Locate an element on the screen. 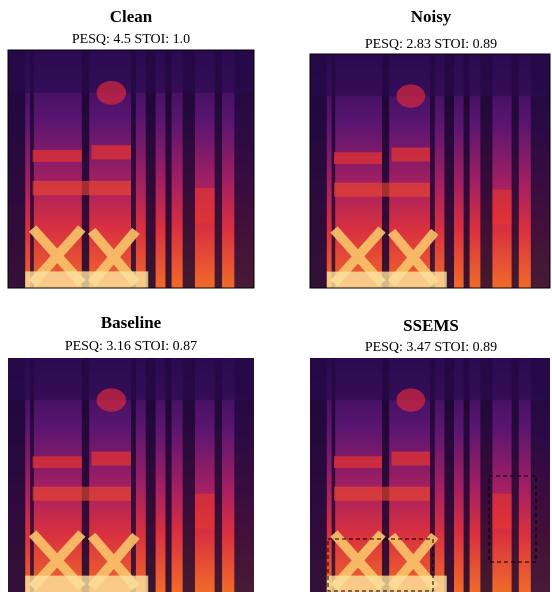 This screenshot has height=592, width=552. panel-metrics: PESQ: 2.83 STOI: 0.89 is located at coordinates (431, 44).